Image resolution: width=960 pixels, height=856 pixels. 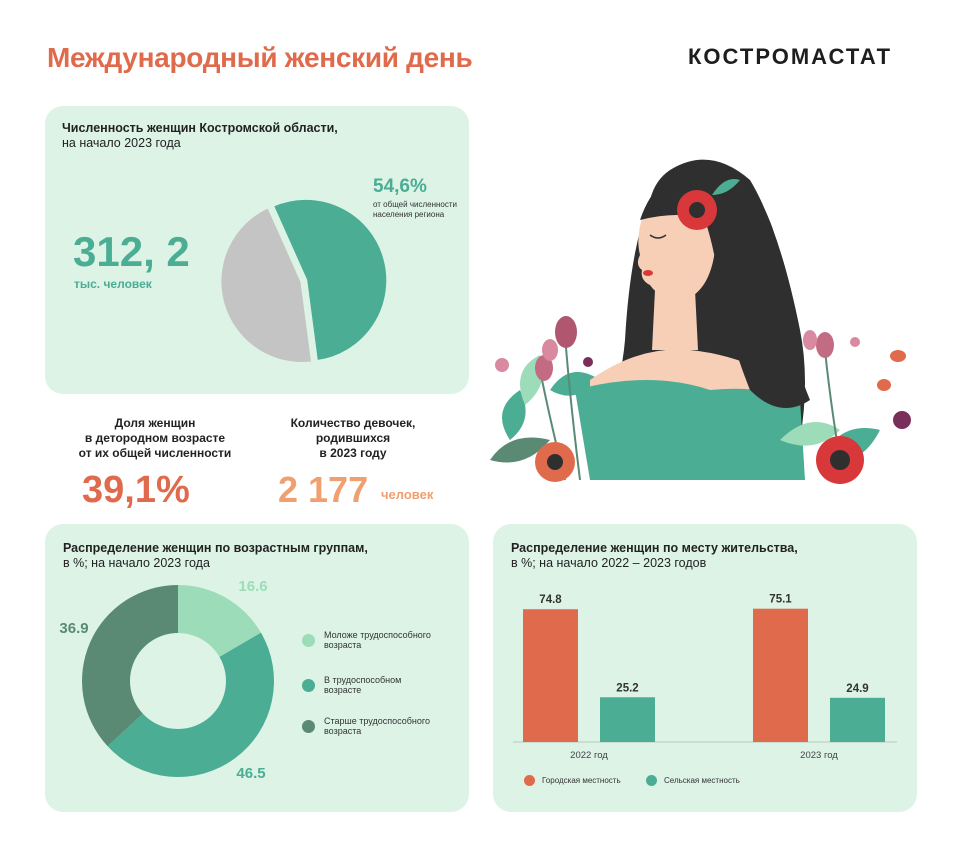 I want to click on stem-shape, so click(x=572, y=407).